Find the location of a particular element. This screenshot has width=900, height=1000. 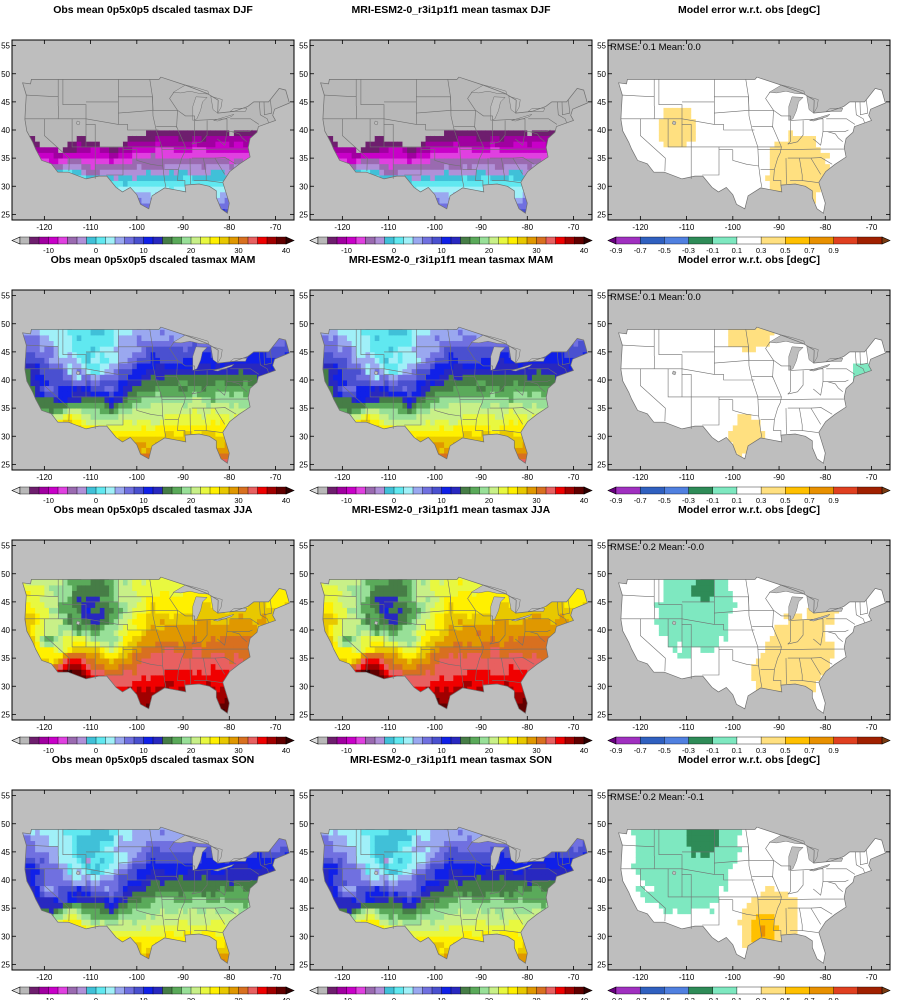

temperature-colorbar: -10 0 10 20 30 40 is located at coordinates (153, 993).